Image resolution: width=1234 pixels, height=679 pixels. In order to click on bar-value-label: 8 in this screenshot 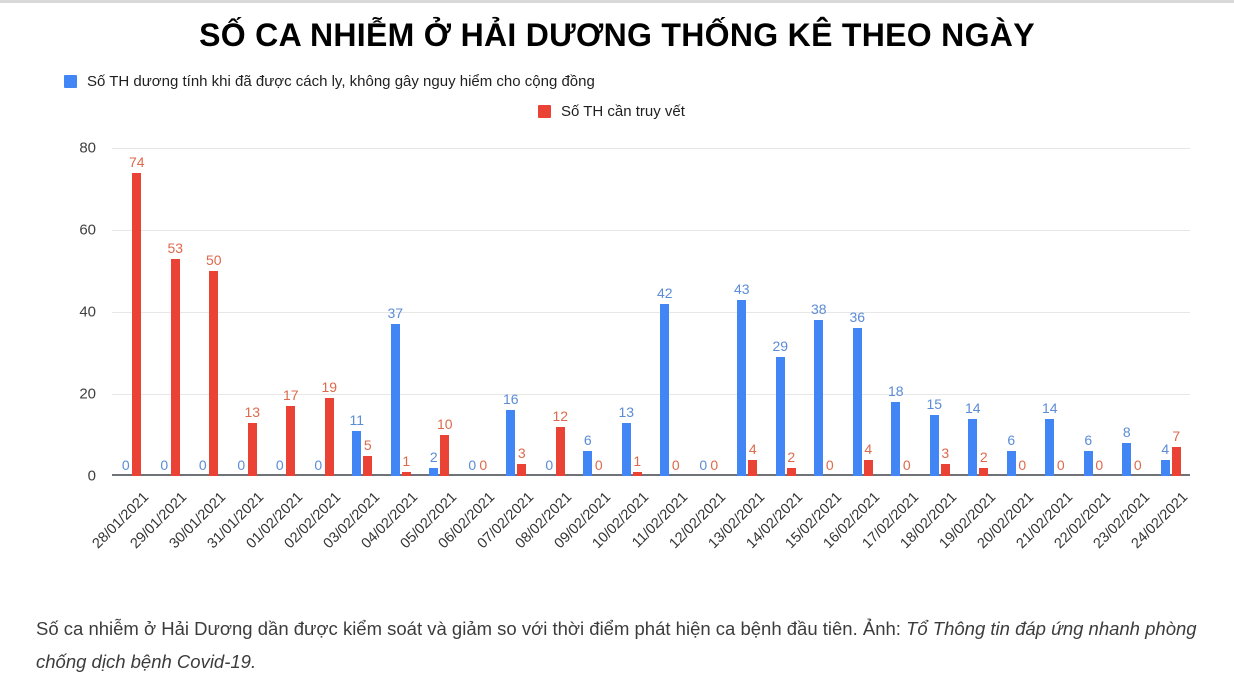, I will do `click(1126, 432)`.